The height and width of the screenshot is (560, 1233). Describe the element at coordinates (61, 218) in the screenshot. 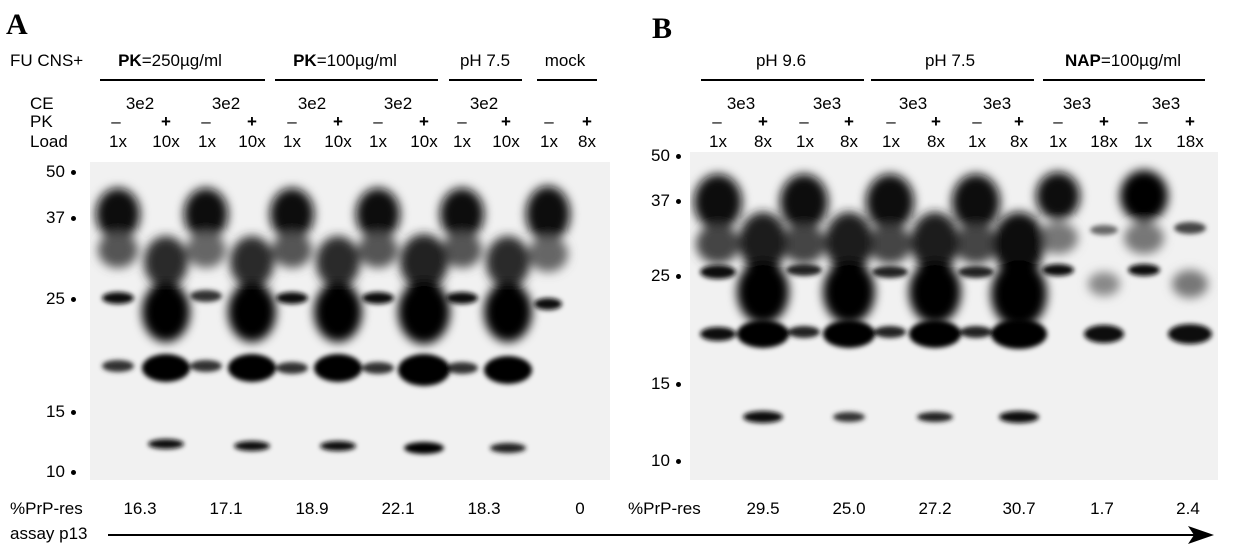

I see `panel-a-mw-marker: 37` at that location.